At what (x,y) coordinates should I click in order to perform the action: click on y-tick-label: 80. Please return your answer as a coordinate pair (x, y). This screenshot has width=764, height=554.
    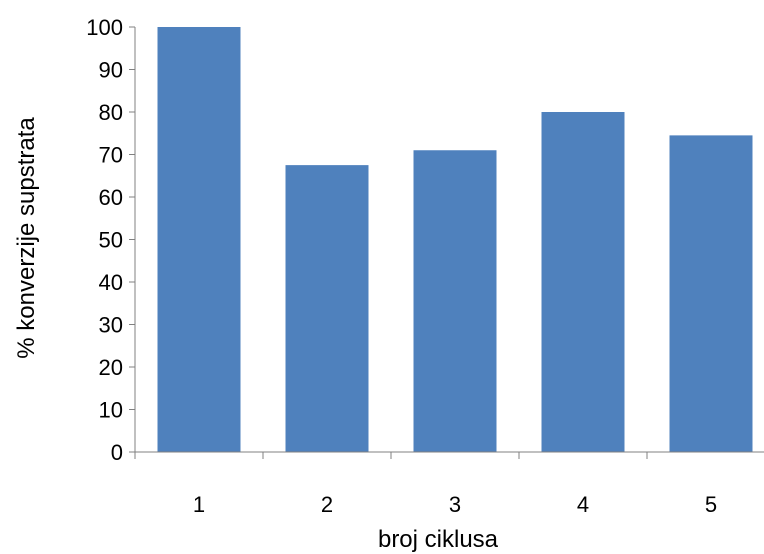
    Looking at the image, I should click on (111, 112).